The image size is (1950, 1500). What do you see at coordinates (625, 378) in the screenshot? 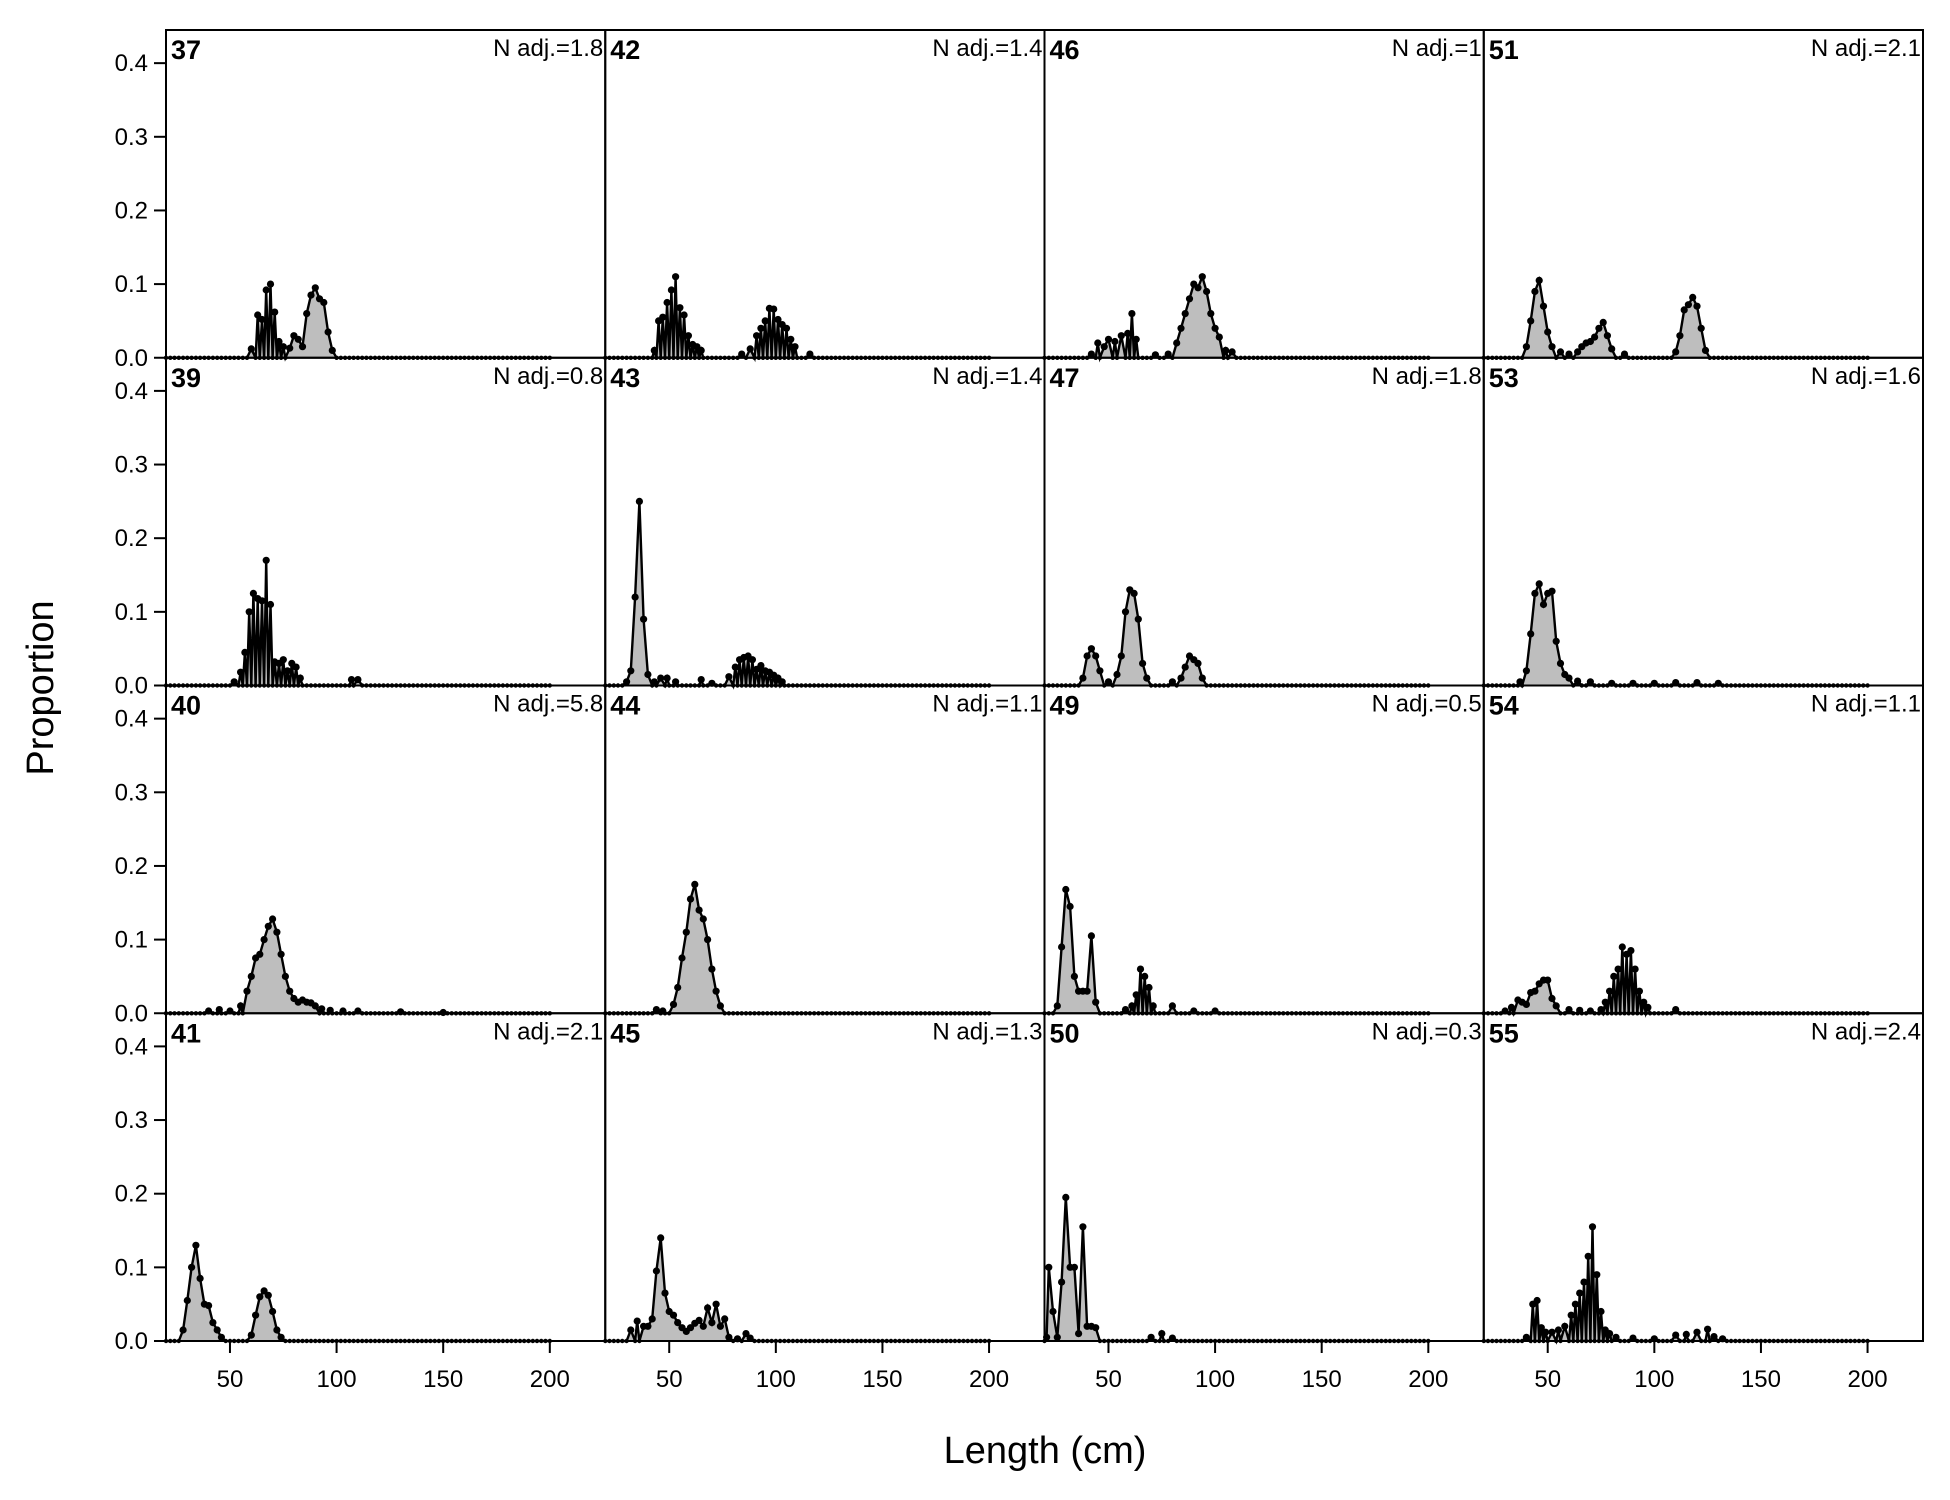
I see `panel-id-label: 43` at bounding box center [625, 378].